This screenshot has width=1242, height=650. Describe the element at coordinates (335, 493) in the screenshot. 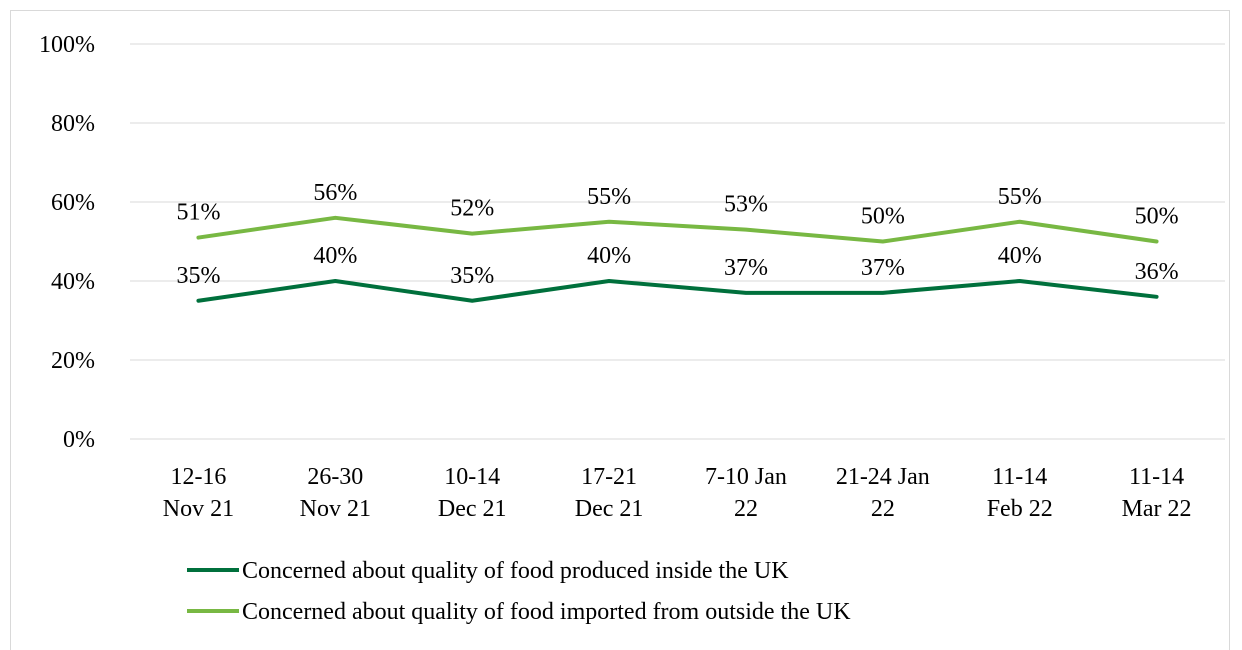

I see `x-tick-label: 26-30 Nov 21` at that location.